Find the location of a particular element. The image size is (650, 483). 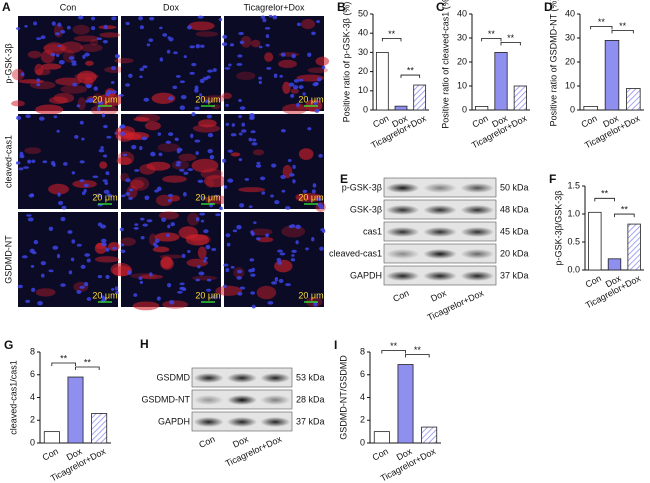

lane-label: Dox is located at coordinates (438, 296).